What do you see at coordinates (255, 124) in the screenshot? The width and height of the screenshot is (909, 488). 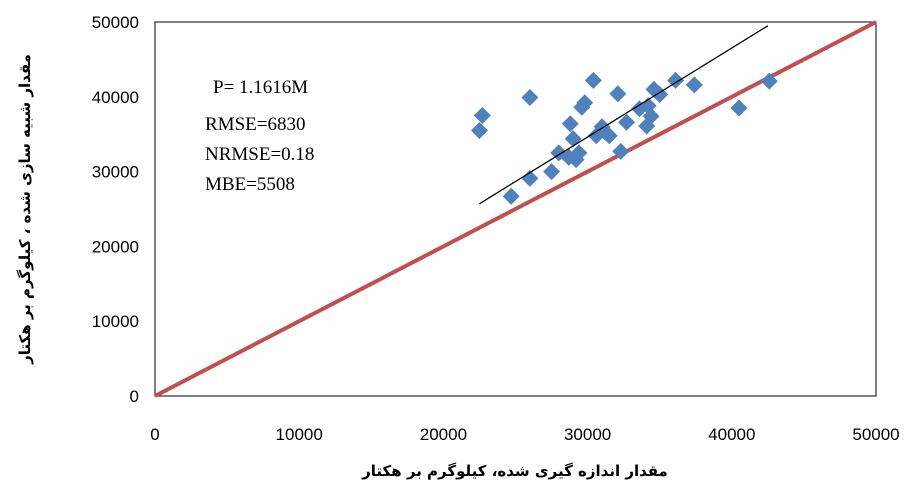 I see `annotation-line: RMSE=6830` at bounding box center [255, 124].